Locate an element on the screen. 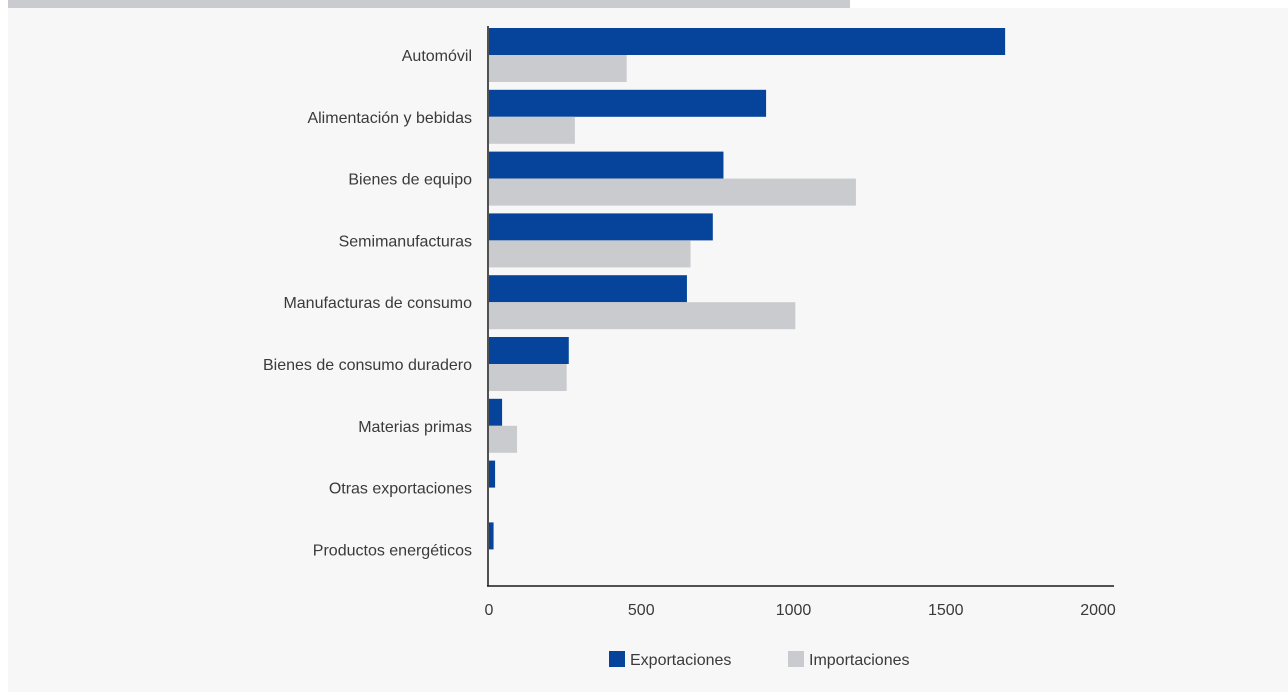  x-tick-labels: 0 500 1000 1500 2000 is located at coordinates (800, 610).